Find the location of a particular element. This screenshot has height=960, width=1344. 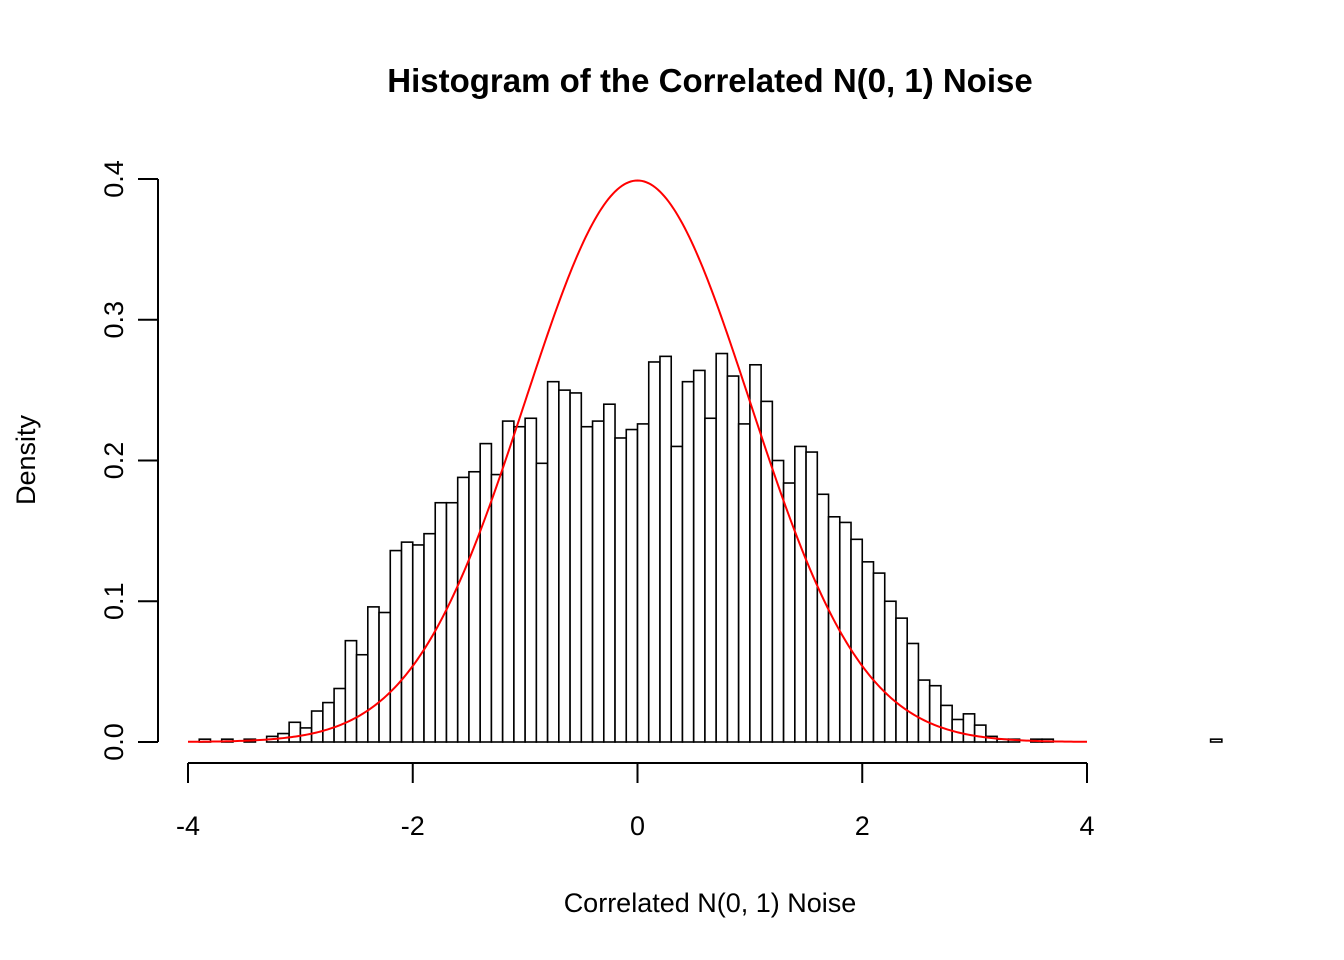

x-axis-label: Correlated N(0, 1) Noise is located at coordinates (710, 903).